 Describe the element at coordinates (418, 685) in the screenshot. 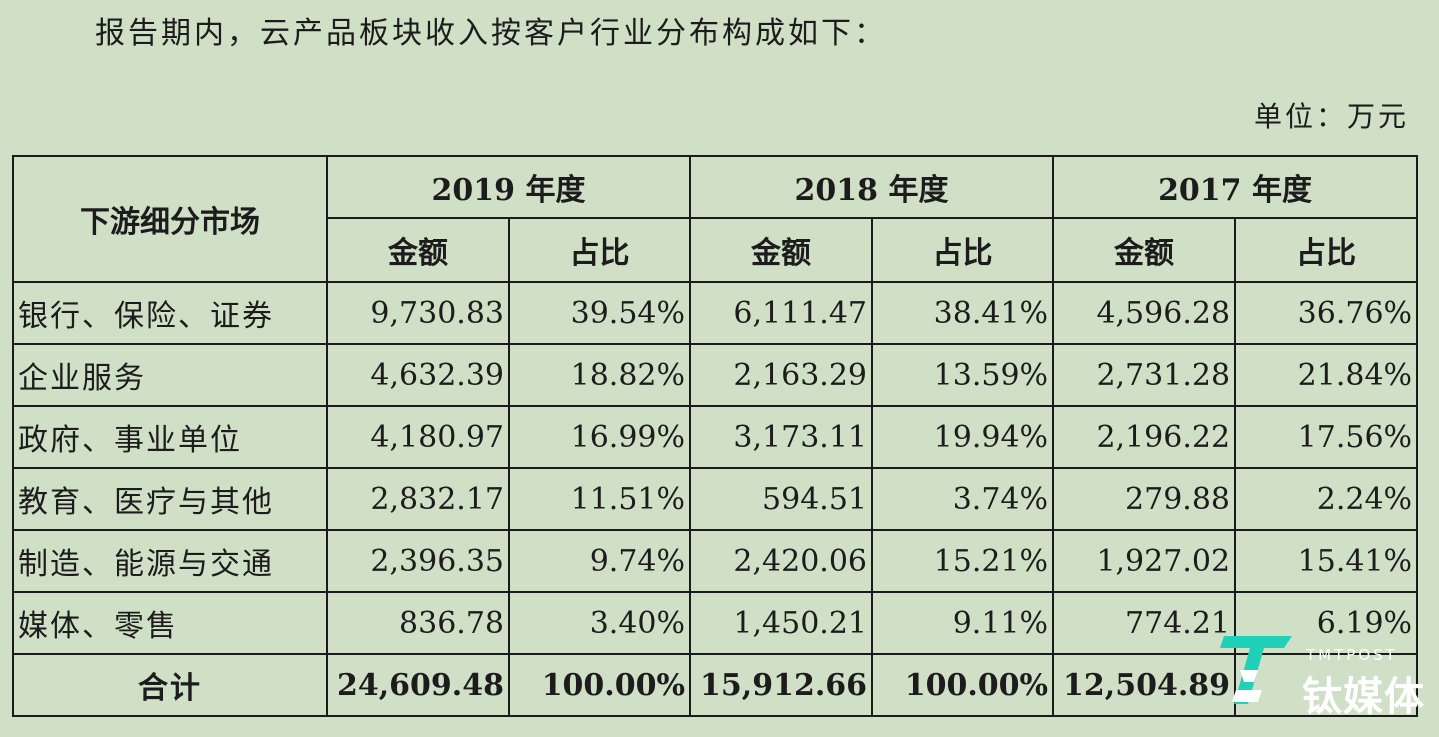

I see `total-amount-cell: 24,609.48` at that location.